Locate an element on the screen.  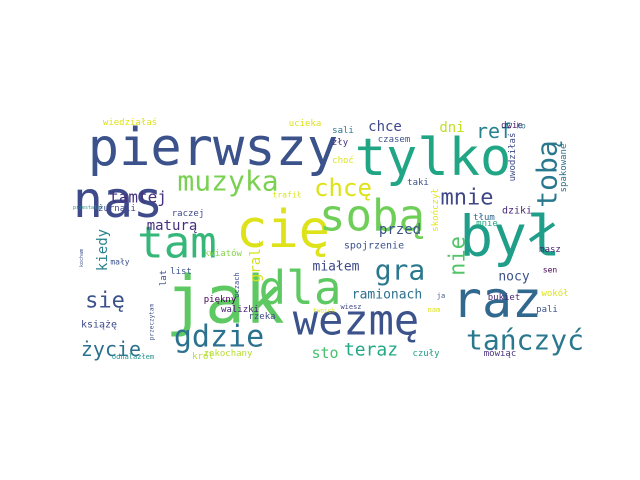
word-przed: przed is located at coordinates (400, 230).